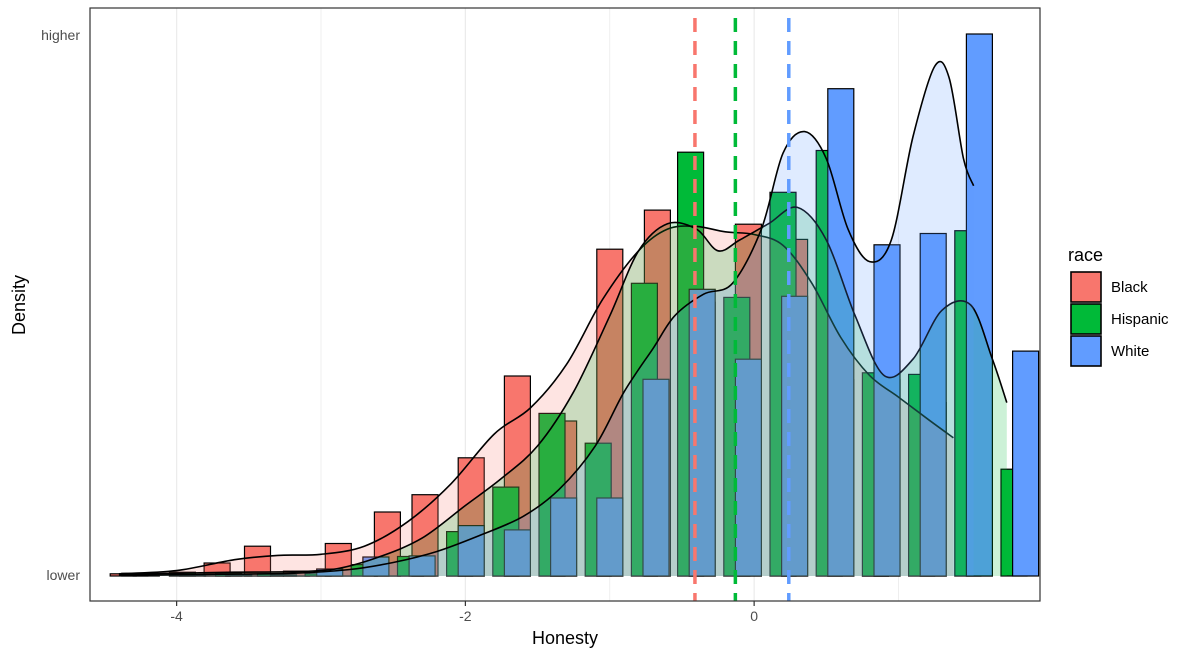 This screenshot has width=1183, height=653. What do you see at coordinates (257, 561) in the screenshot?
I see `bar-black` at bounding box center [257, 561].